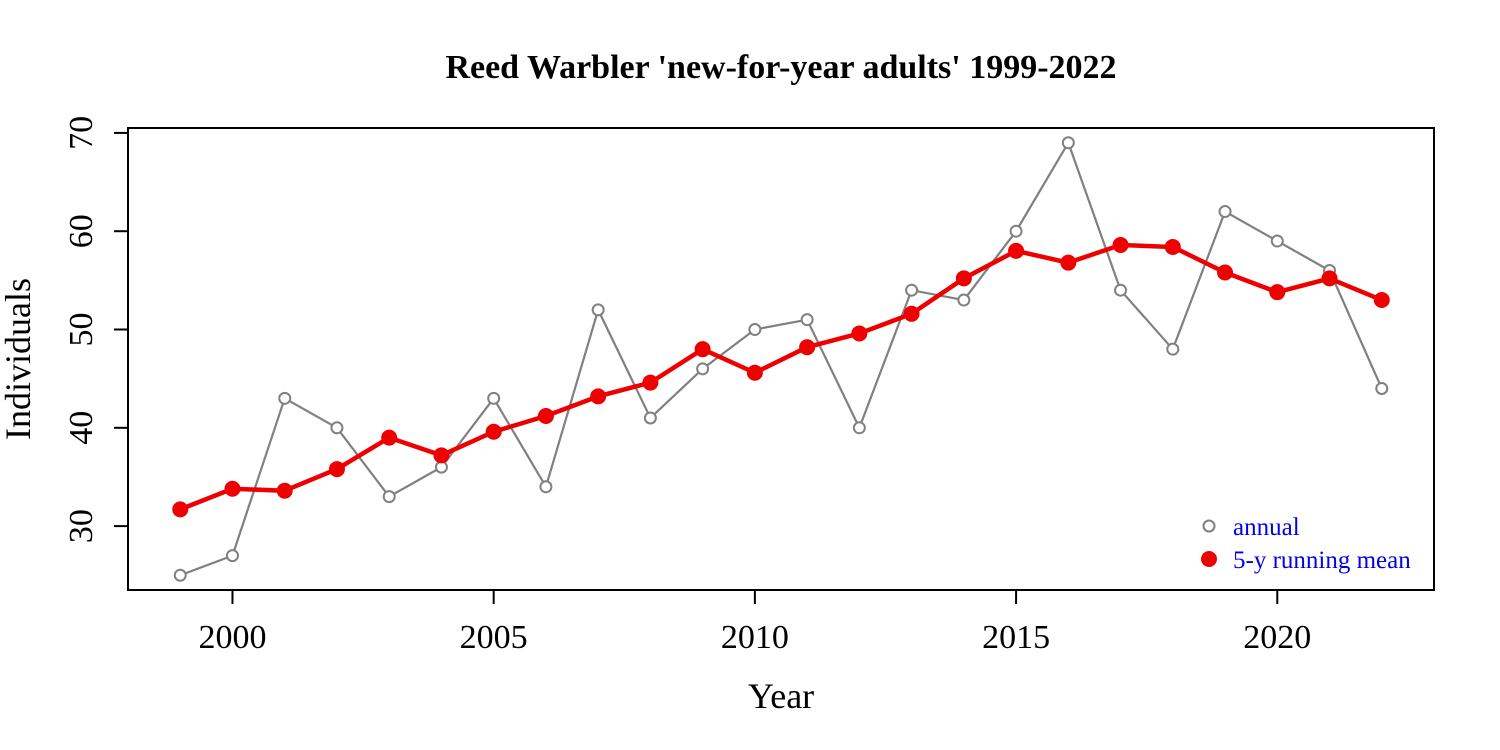  Describe the element at coordinates (1209, 559) in the screenshot. I see `legend-mean-marker` at that location.